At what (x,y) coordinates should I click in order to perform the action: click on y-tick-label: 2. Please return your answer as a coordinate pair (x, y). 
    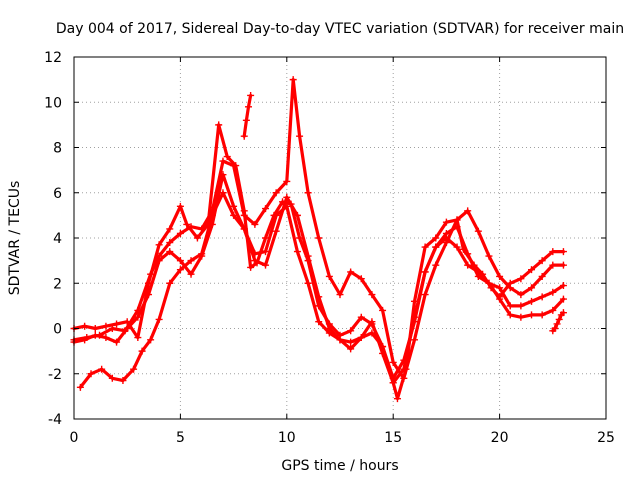
    Looking at the image, I should click on (57, 284).